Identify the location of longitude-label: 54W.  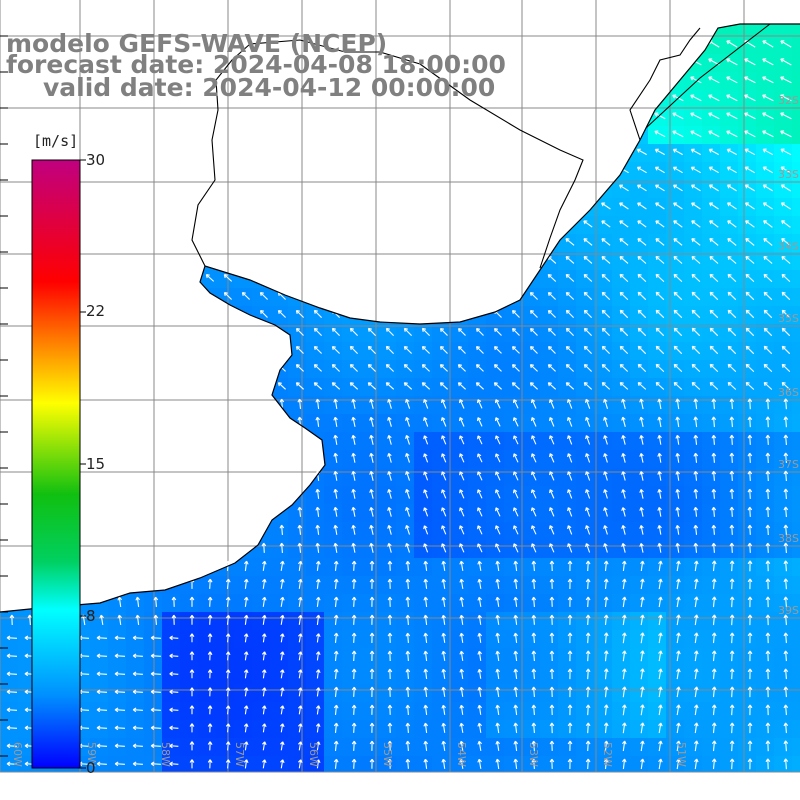
(461, 754).